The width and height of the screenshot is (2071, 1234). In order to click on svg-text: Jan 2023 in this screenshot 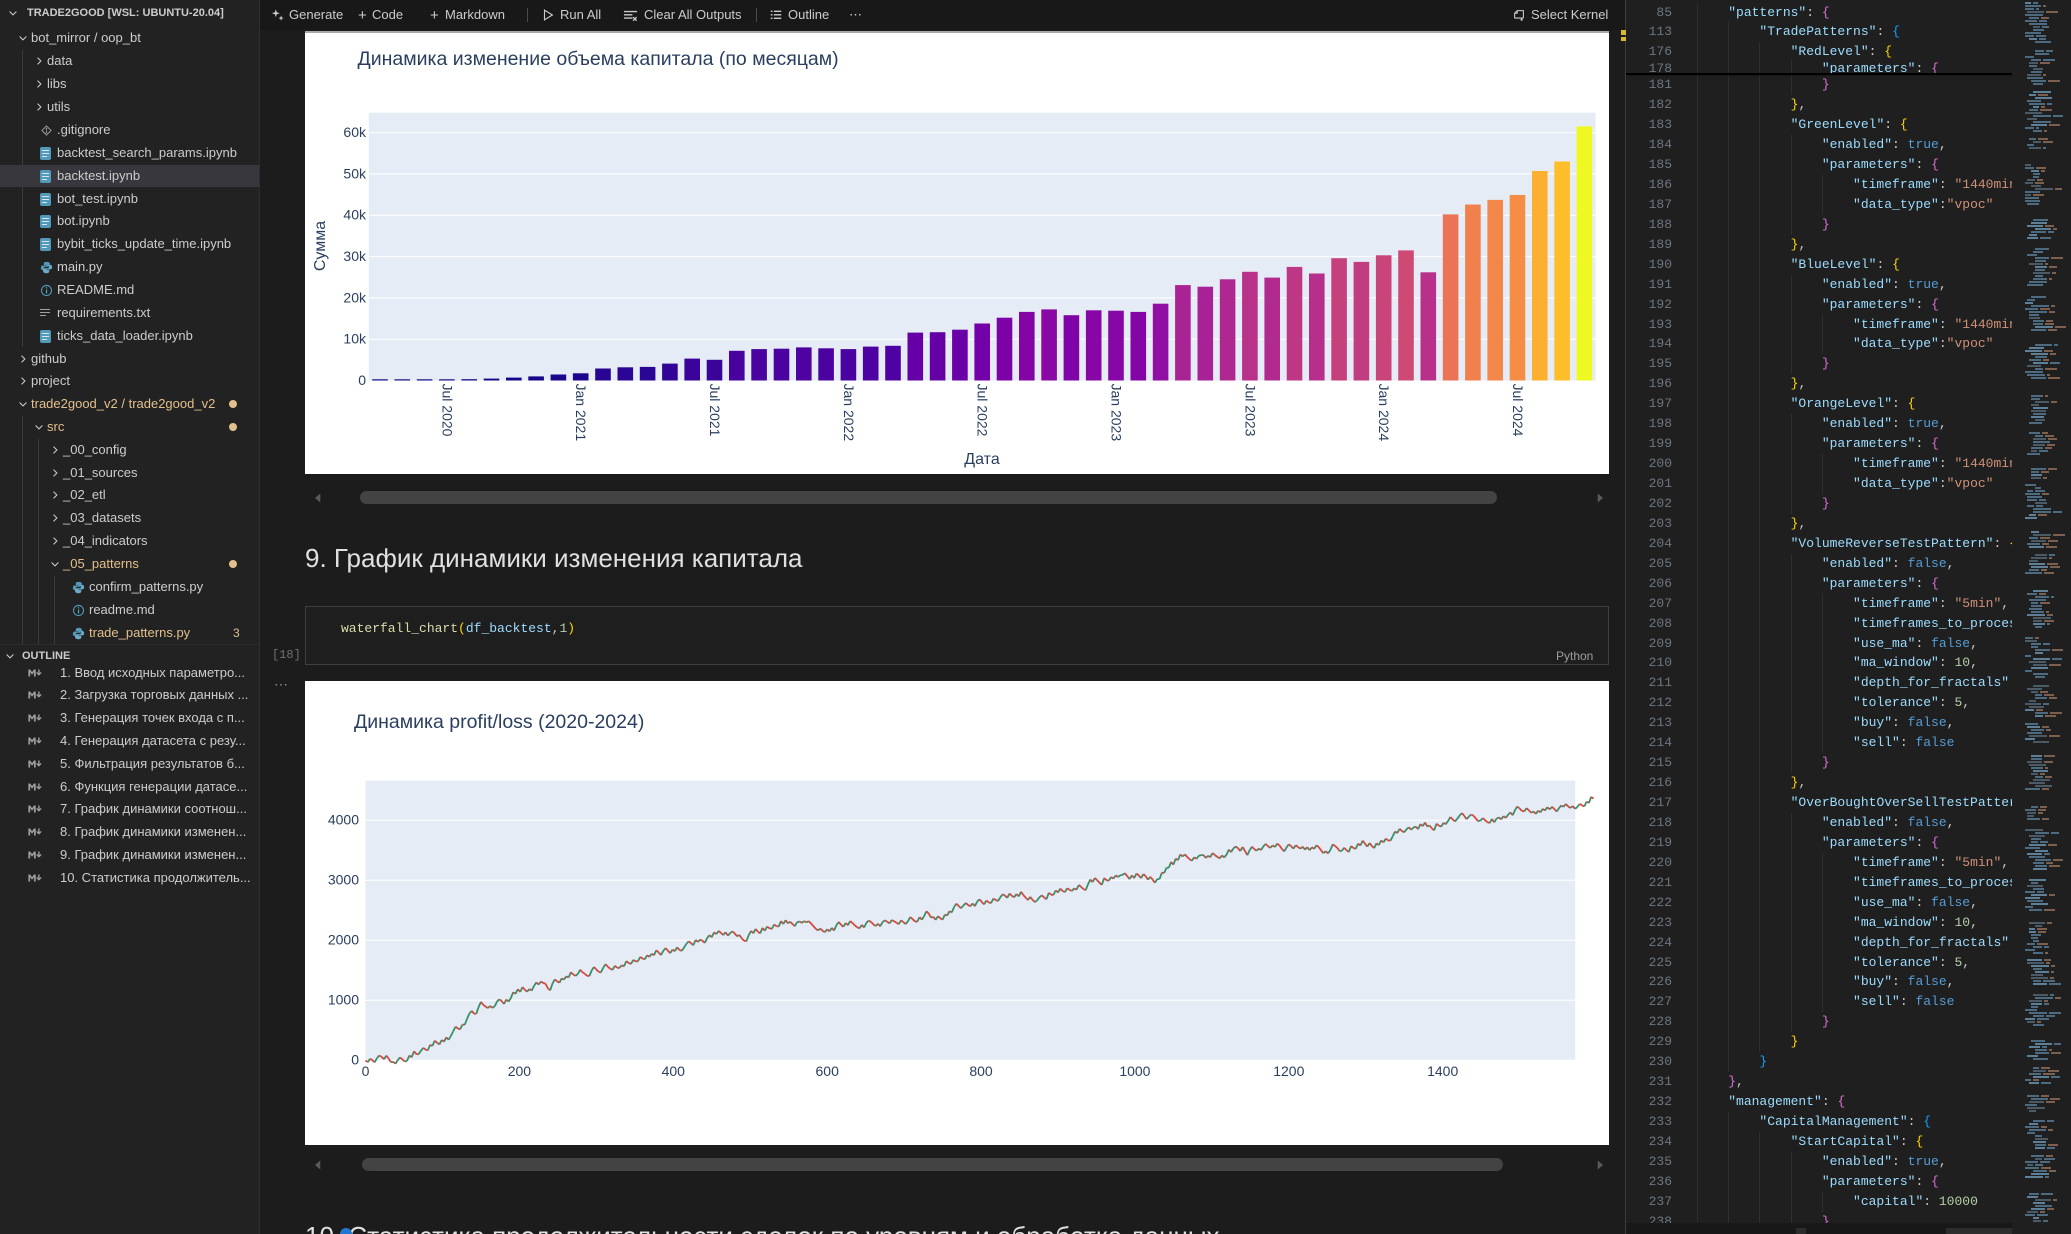, I will do `click(1117, 413)`.